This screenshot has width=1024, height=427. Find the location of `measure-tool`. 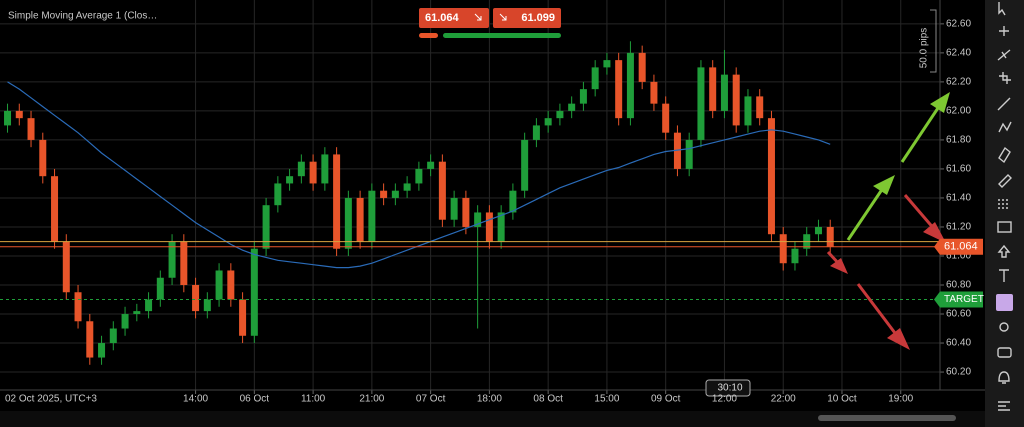

measure-tool is located at coordinates (1004, 55).